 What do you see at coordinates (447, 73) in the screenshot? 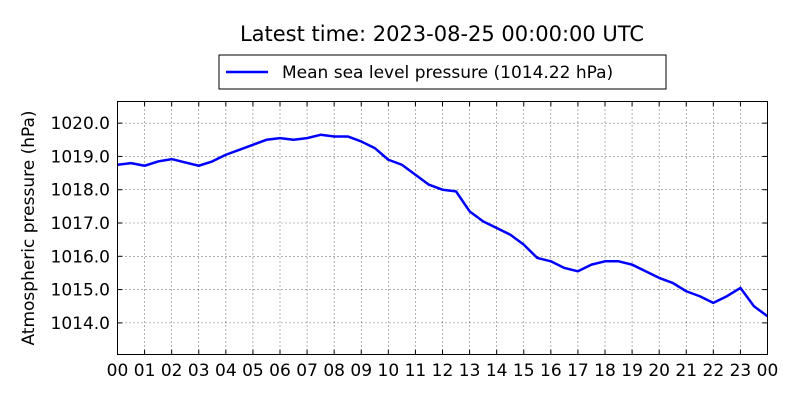
I see `legend-label: Mean sea level pressure (1014.22 hPa)` at bounding box center [447, 73].